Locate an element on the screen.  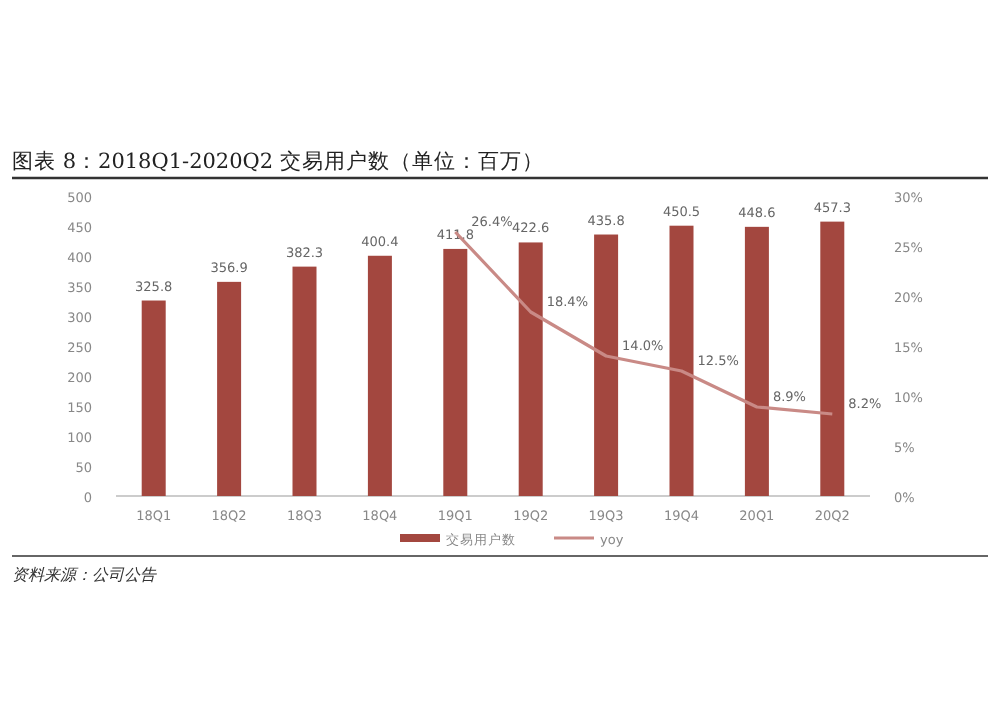
chart-title: 图表 8：2018Q1-2020Q2 交易用户数（单位：百万） is located at coordinates (278, 161).